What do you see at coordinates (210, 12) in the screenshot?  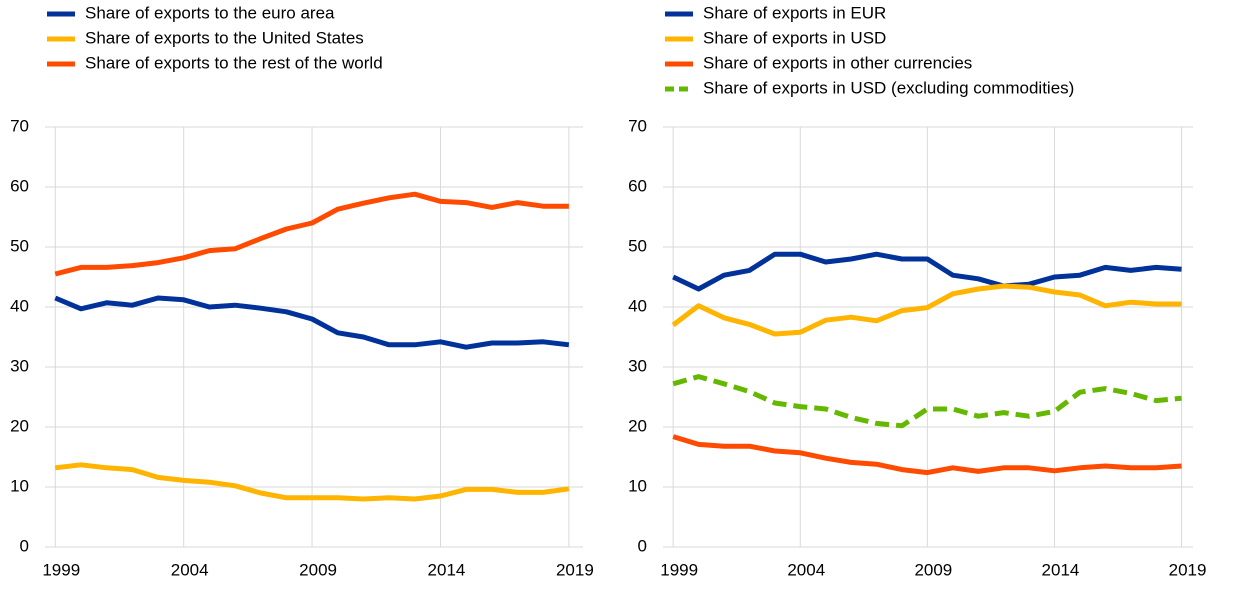 I see `legend-label: Share of exports to the euro area` at bounding box center [210, 12].